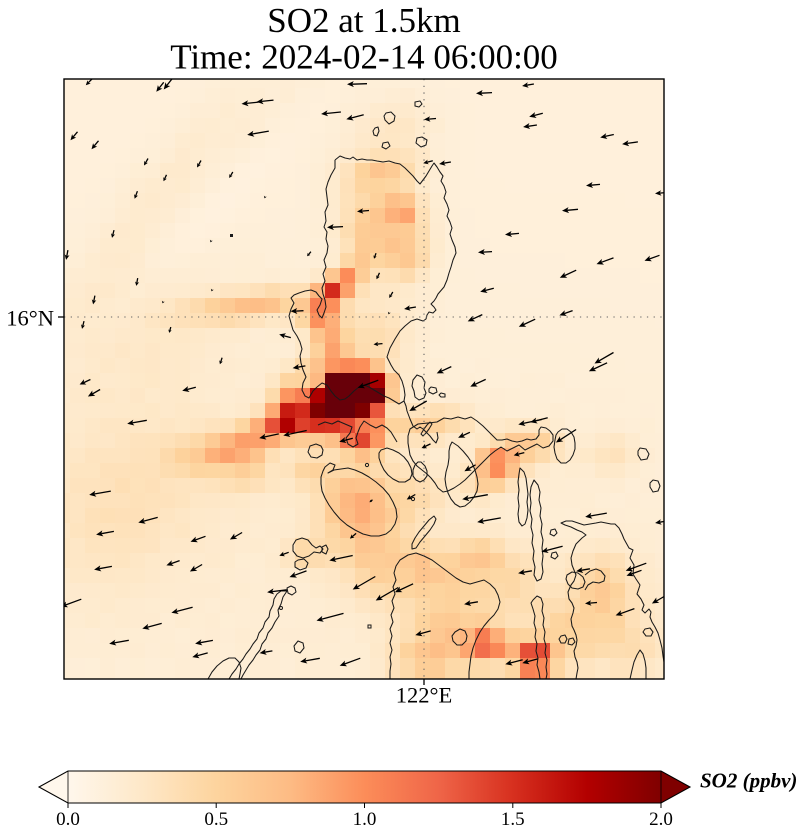 This screenshot has width=808, height=839. What do you see at coordinates (513, 819) in the screenshot?
I see `svg-text: 1.5` at bounding box center [513, 819].